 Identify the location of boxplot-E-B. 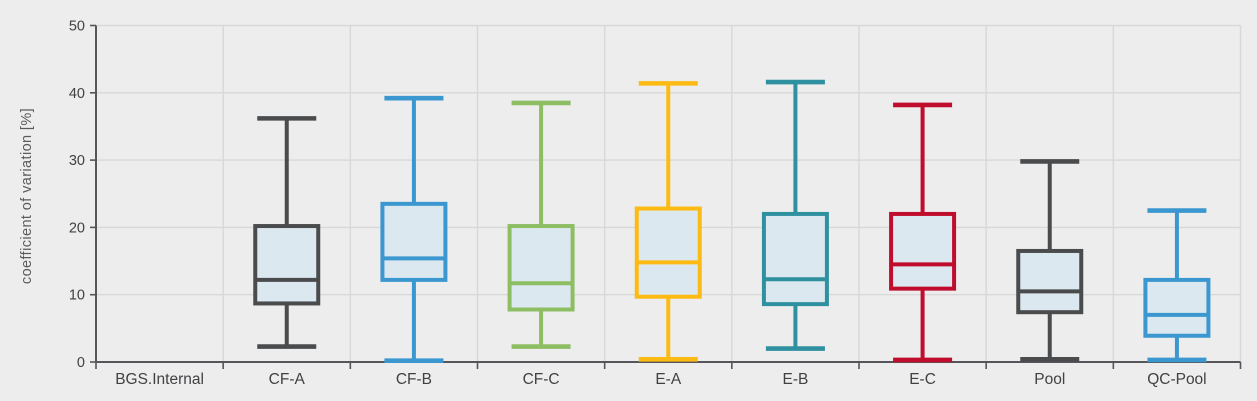
(795, 215).